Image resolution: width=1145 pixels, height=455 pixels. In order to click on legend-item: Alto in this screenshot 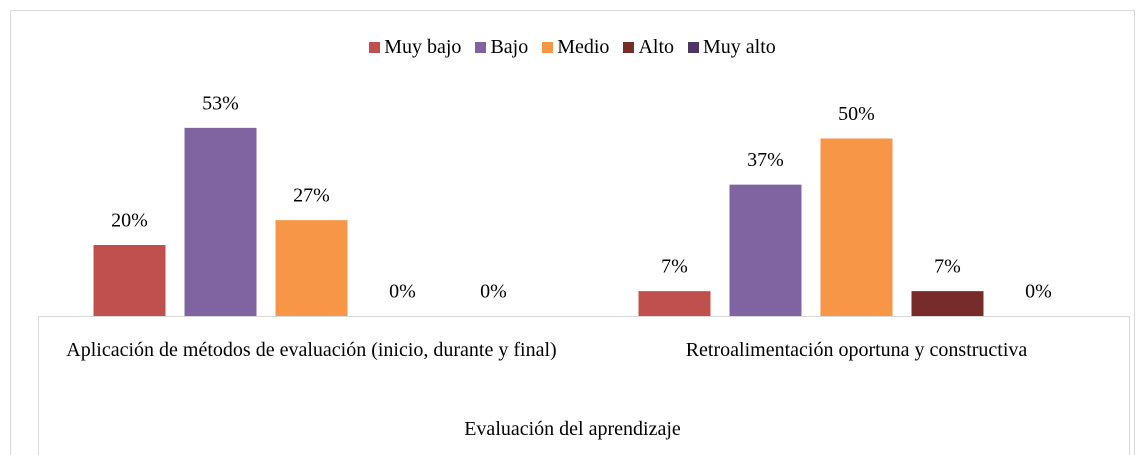, I will do `click(648, 47)`.